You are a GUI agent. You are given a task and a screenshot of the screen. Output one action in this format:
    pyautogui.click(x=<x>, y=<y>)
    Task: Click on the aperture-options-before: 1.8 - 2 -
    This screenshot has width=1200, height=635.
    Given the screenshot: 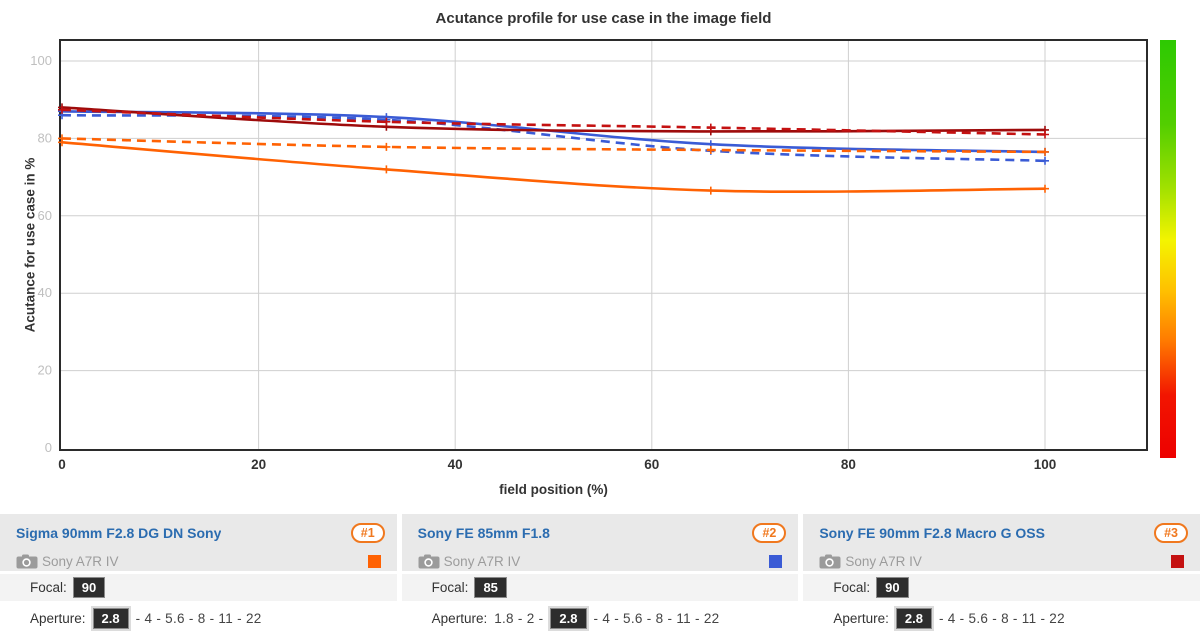 What is the action you would take?
    pyautogui.click(x=519, y=618)
    